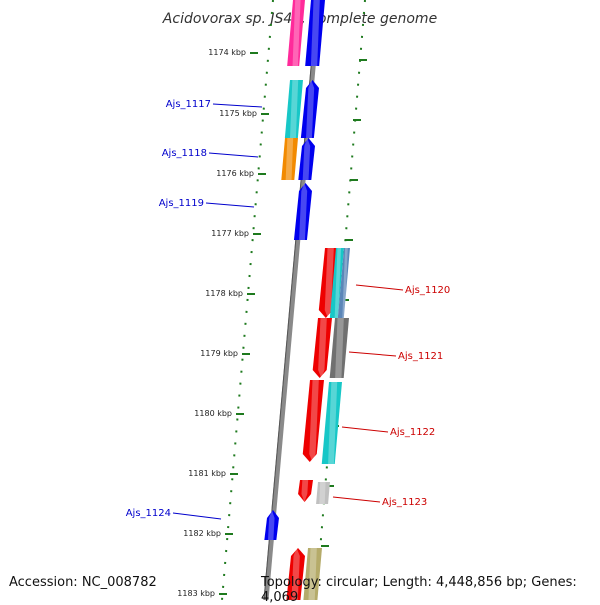 This screenshot has width=600, height=605. I want to click on gene-label: Ajs_1123, so click(404, 502).